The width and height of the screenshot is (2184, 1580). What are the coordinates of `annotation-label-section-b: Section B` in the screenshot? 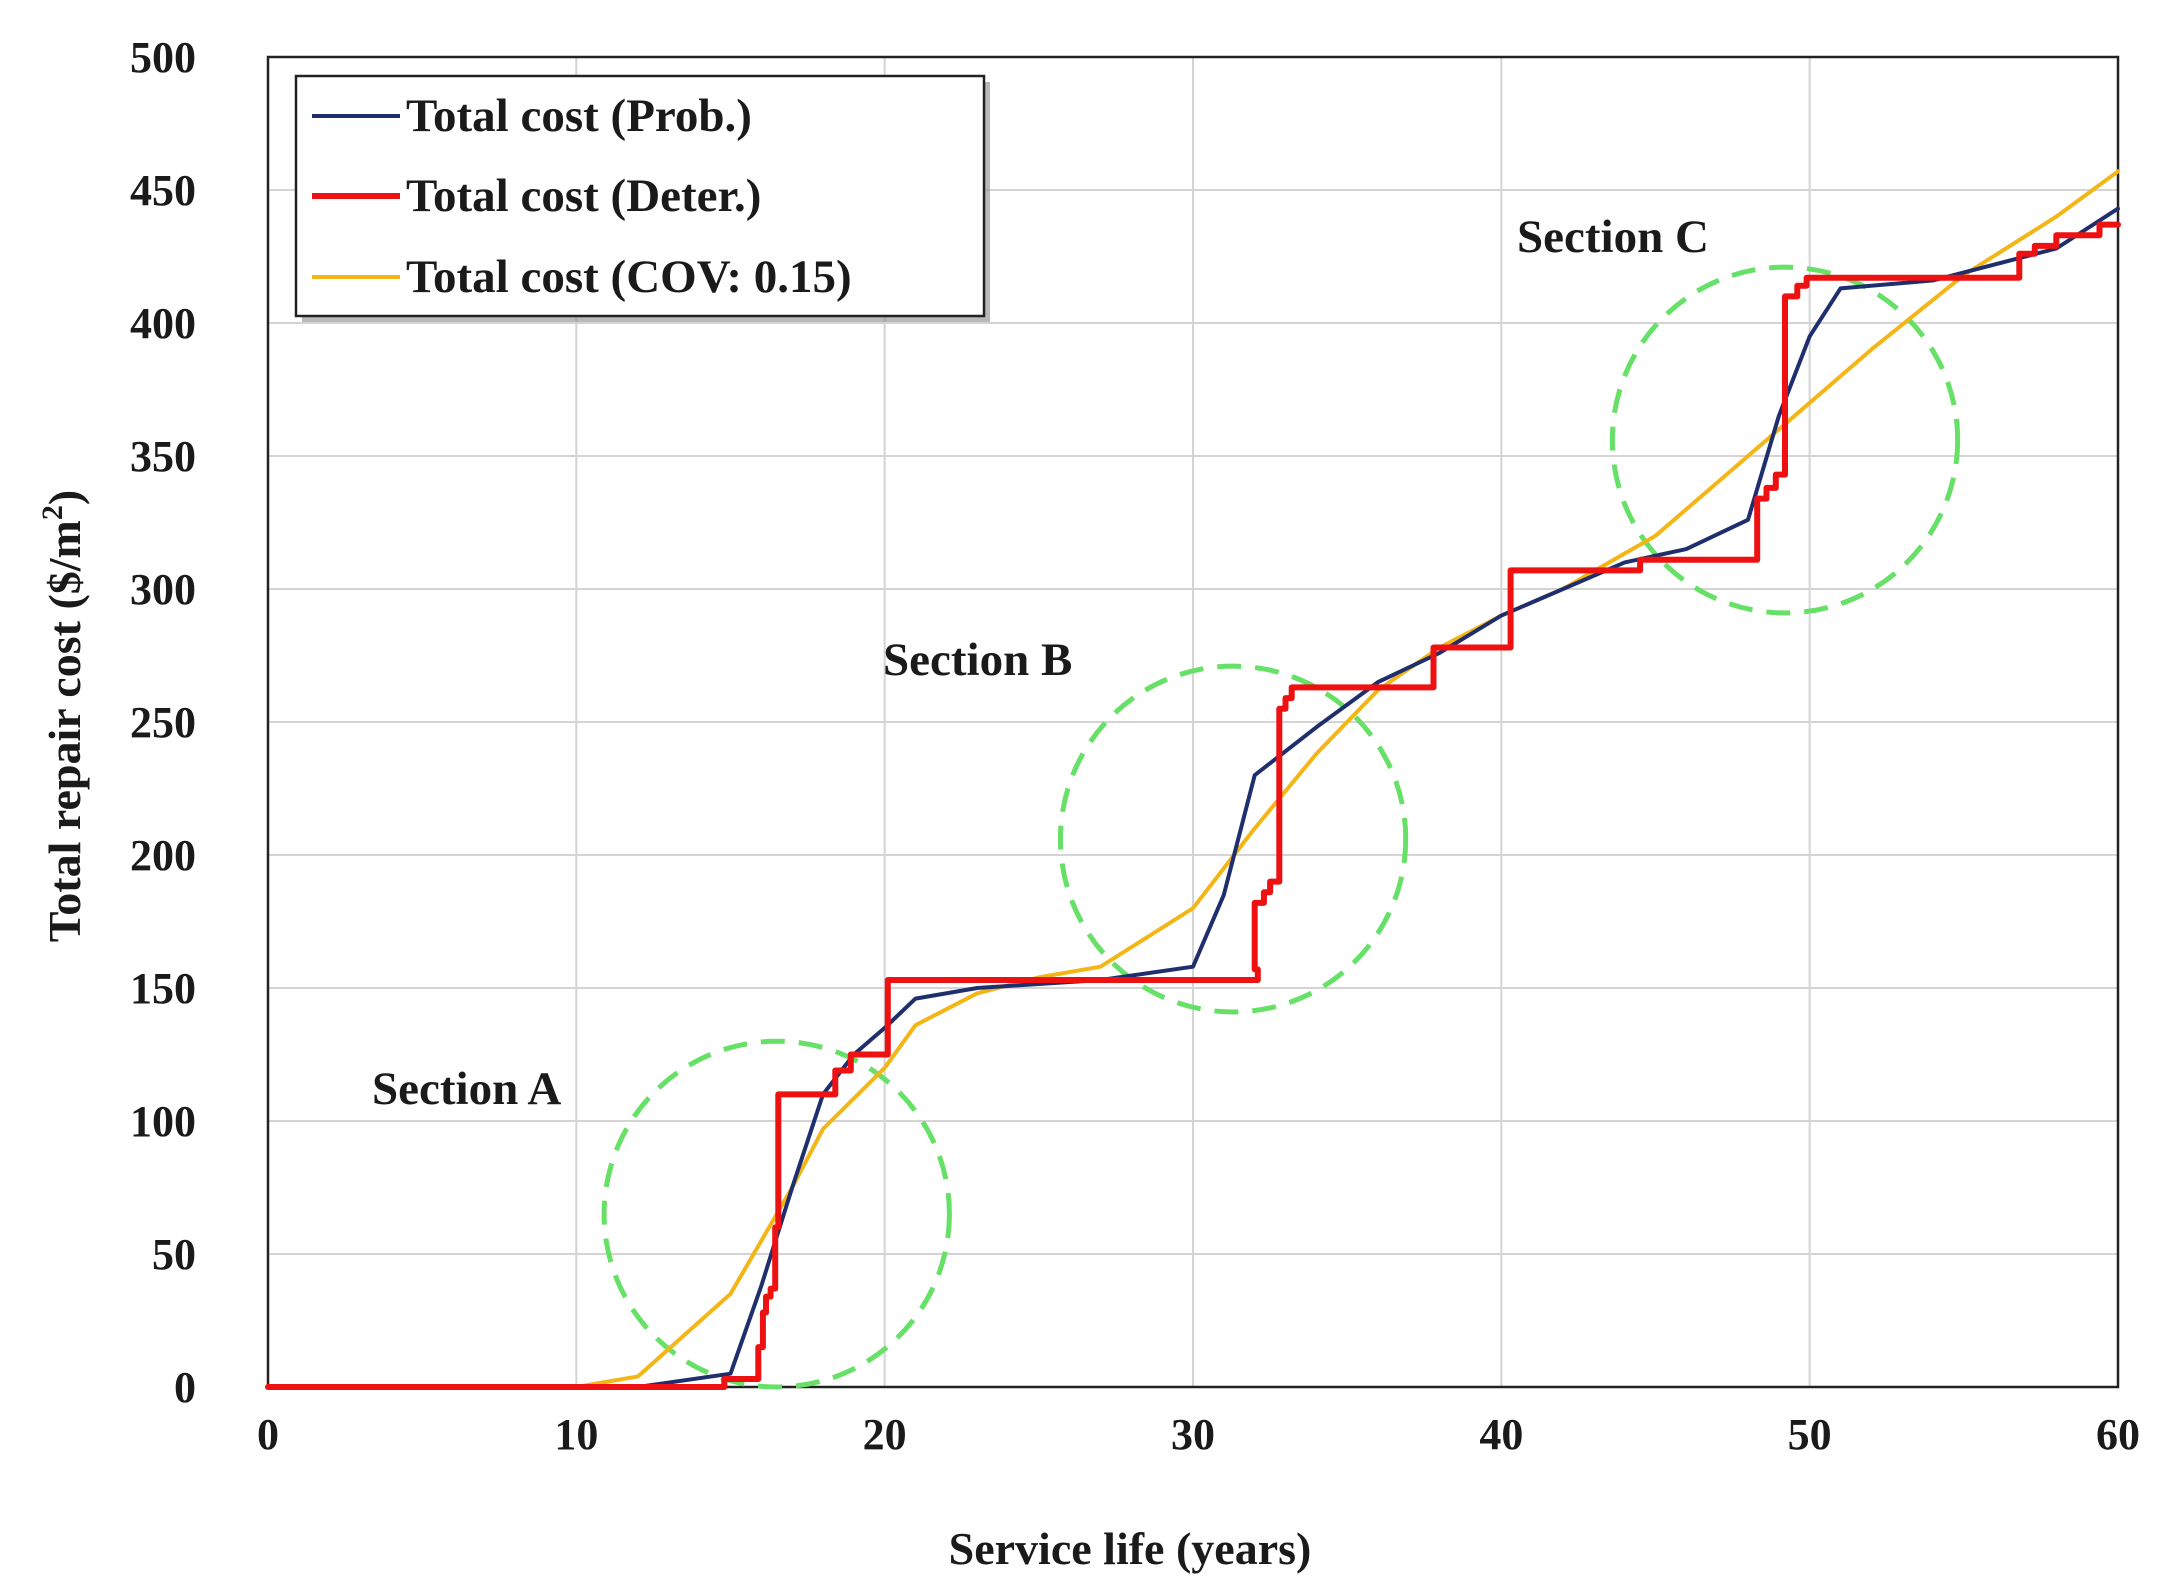 It's located at (977, 660).